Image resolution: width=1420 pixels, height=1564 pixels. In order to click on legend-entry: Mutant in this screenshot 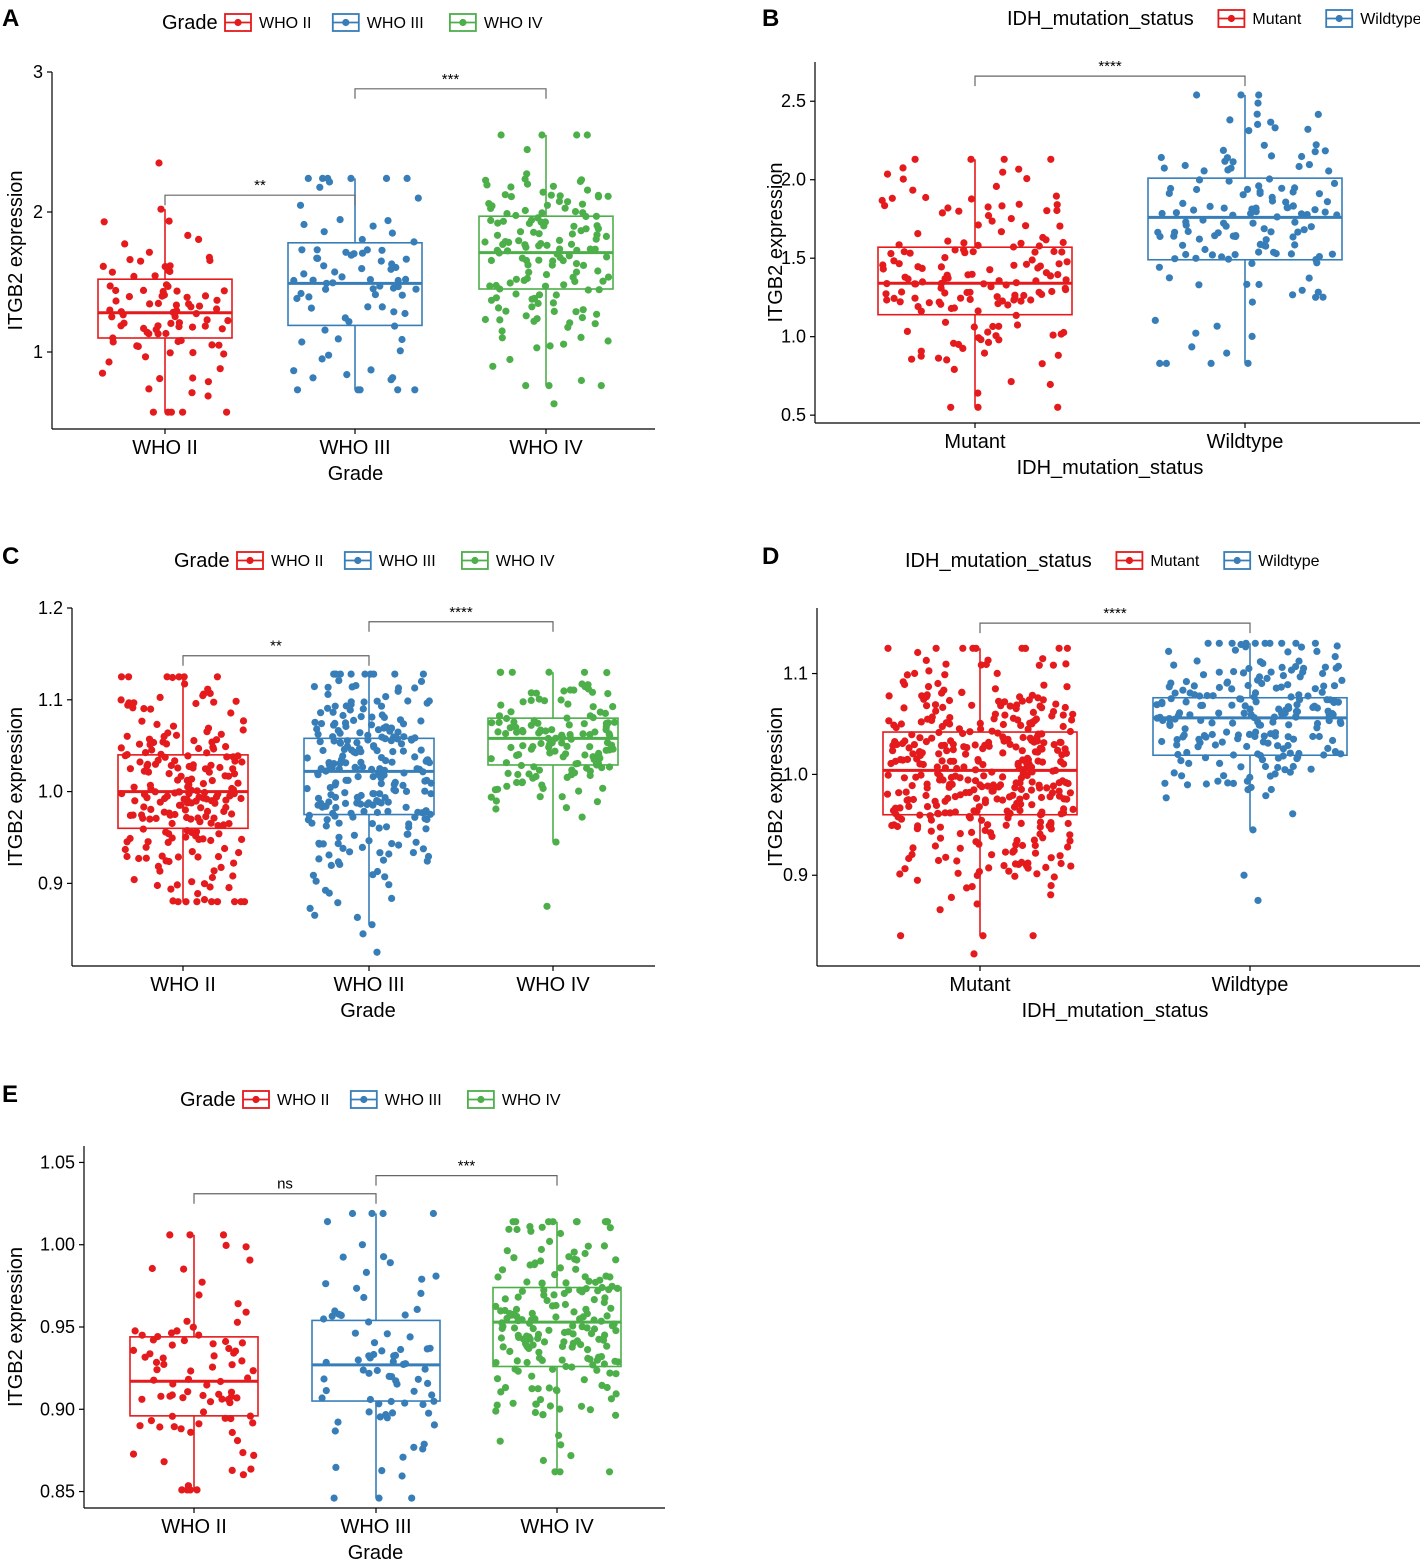, I will do `click(1276, 19)`.